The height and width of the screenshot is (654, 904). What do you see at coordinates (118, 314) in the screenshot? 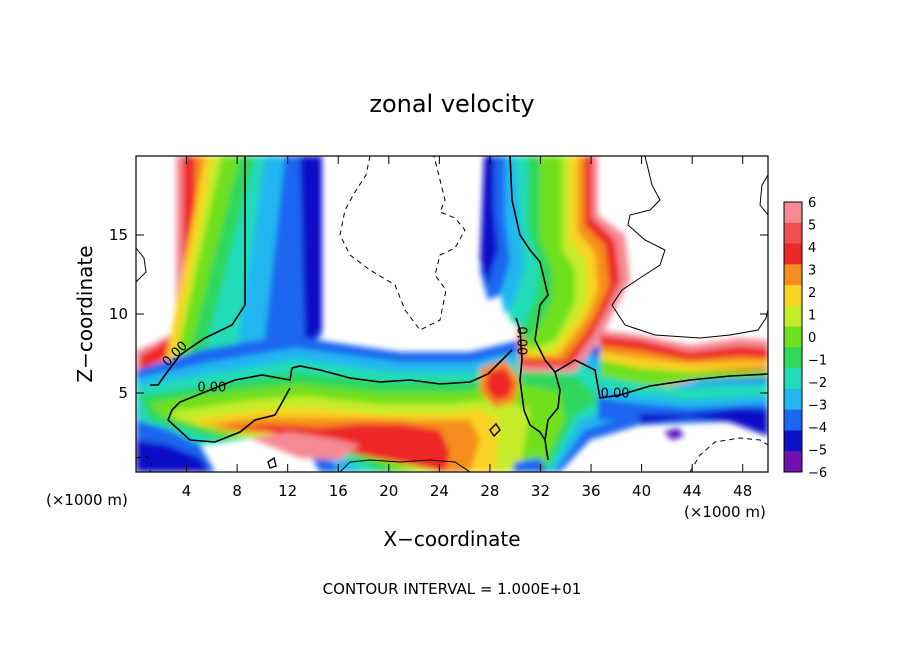
I see `y-tick-label: 10` at bounding box center [118, 314].